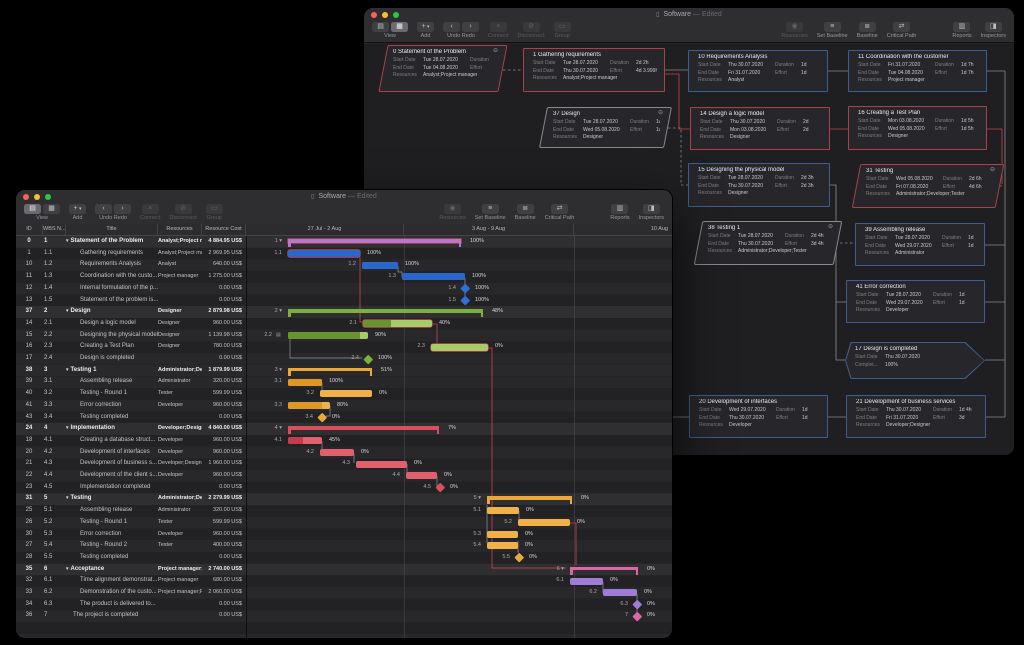 The height and width of the screenshot is (645, 1024). I want to click on table-row: 37 2 ▾ Design Designer 2 879.98 US$ 2 ▾ 48%, so click(344, 312).